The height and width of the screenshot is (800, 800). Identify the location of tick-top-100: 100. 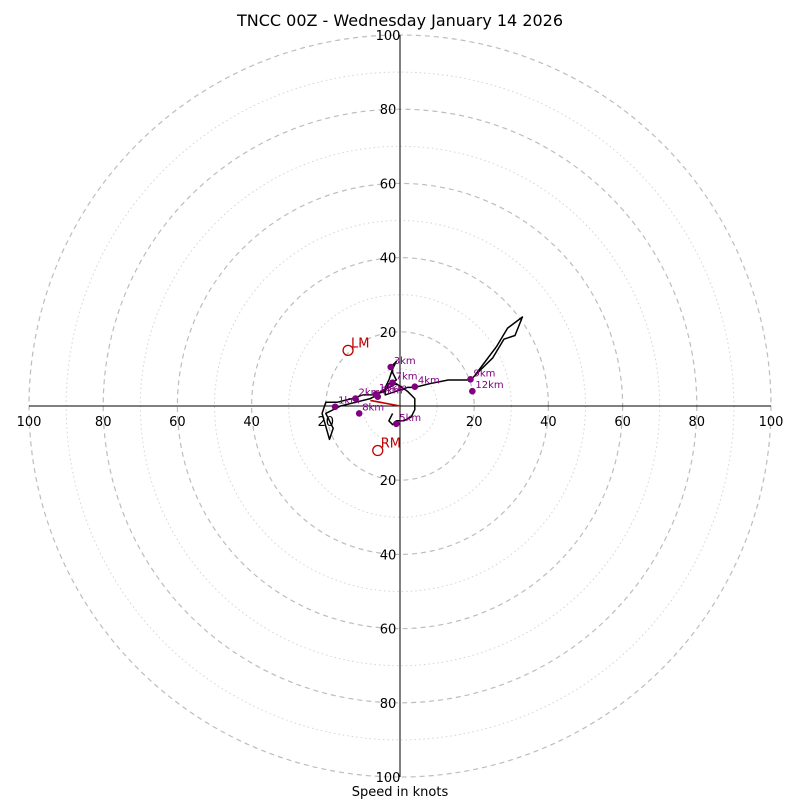
(388, 36).